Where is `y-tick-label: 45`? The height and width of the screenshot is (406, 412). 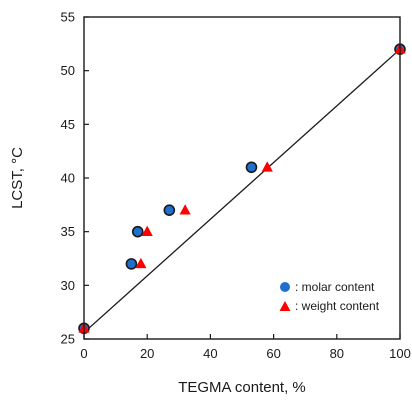
y-tick-label: 45 is located at coordinates (68, 124).